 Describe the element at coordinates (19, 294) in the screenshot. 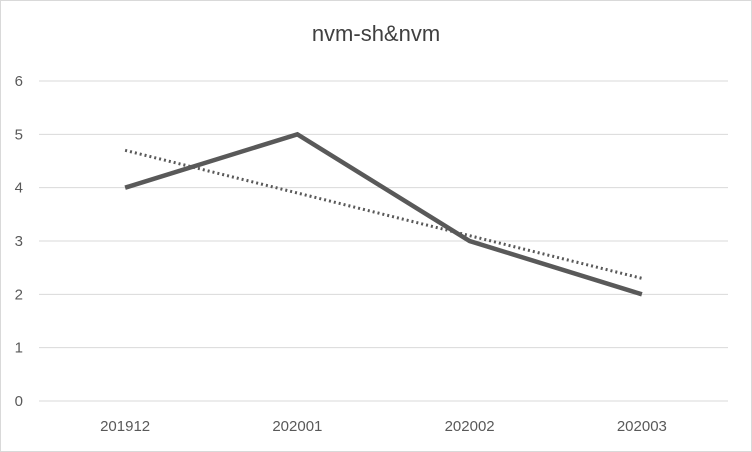

I see `y-tick-label: 2` at that location.